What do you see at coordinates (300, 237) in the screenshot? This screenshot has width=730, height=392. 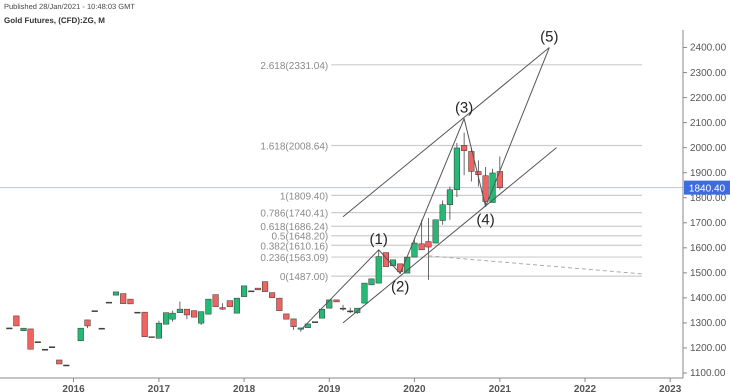 I see `ref-line-label: 0.5(1648.20)` at bounding box center [300, 237].